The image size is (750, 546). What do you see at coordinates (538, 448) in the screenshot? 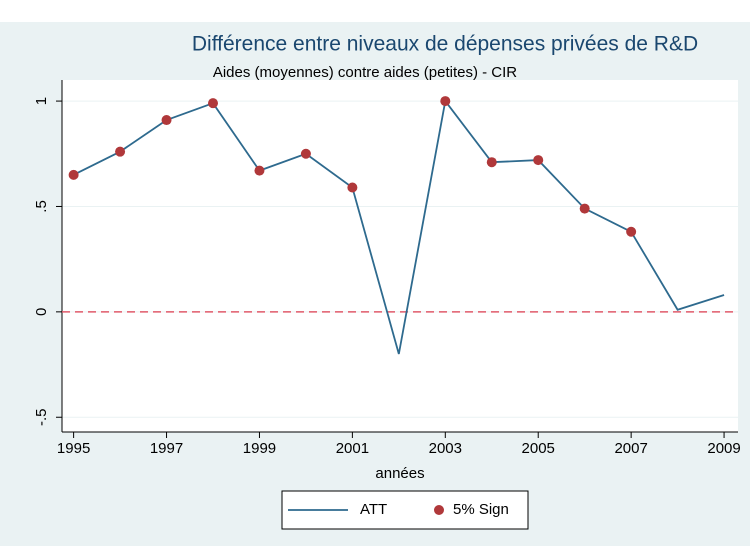
I see `x-tick-label: 2005` at bounding box center [538, 448].